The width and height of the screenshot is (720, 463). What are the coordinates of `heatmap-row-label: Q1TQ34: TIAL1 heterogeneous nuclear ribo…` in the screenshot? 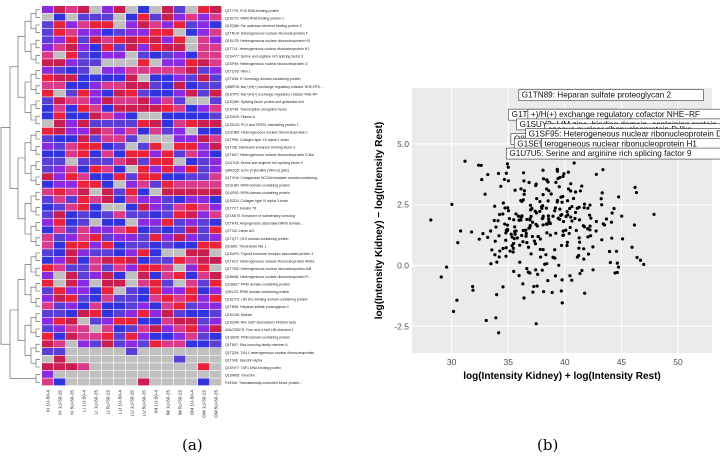 It's located at (269, 353).